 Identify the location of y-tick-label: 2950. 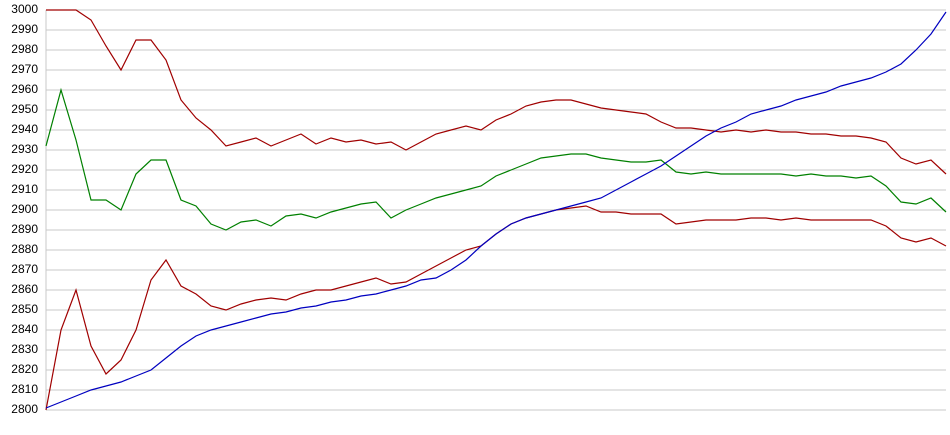
(24, 109).